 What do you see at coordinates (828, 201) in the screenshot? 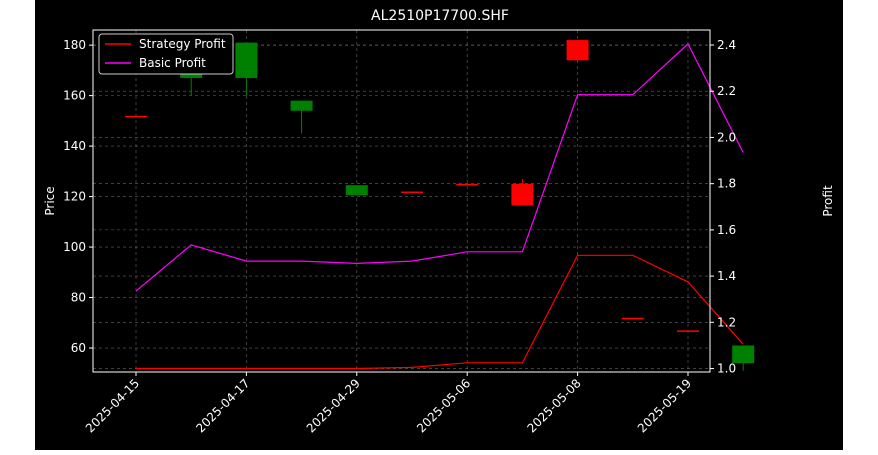
I see `right-axis-label: Profit` at bounding box center [828, 201].